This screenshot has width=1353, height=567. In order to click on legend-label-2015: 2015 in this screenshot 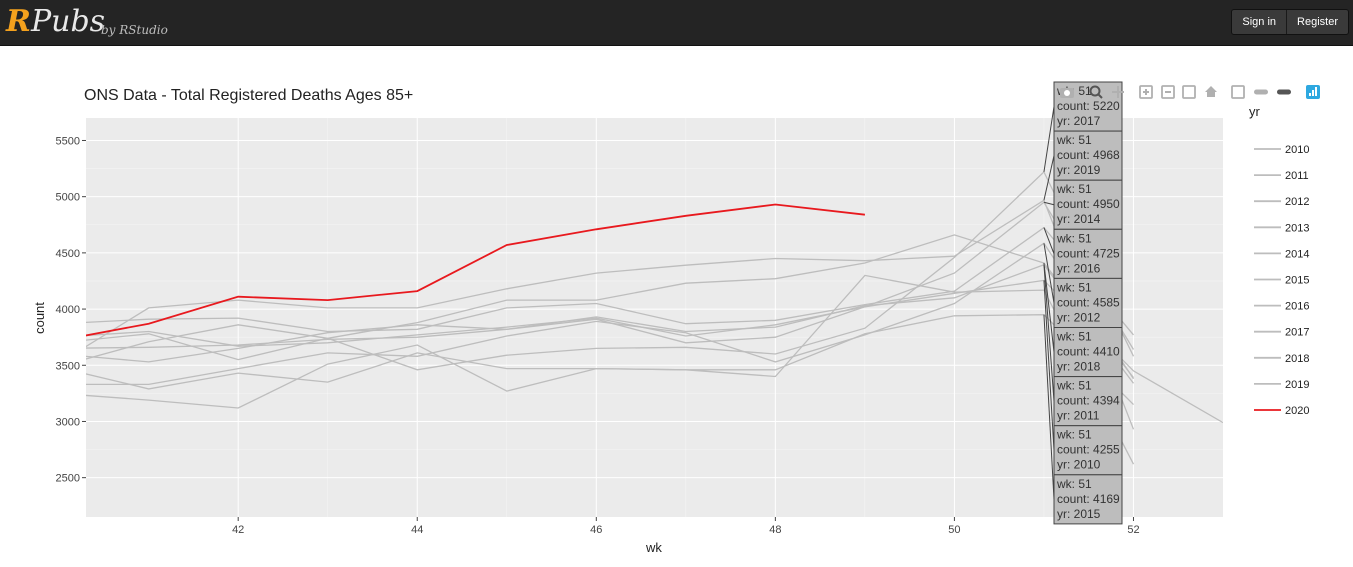, I will do `click(1297, 281)`.